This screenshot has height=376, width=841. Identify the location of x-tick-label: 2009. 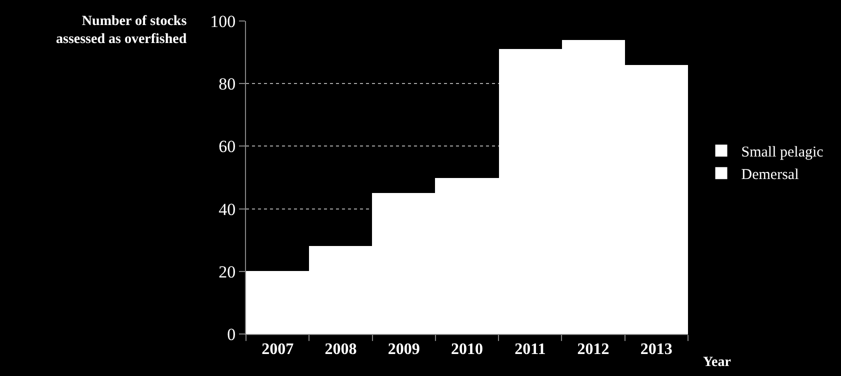
(404, 349).